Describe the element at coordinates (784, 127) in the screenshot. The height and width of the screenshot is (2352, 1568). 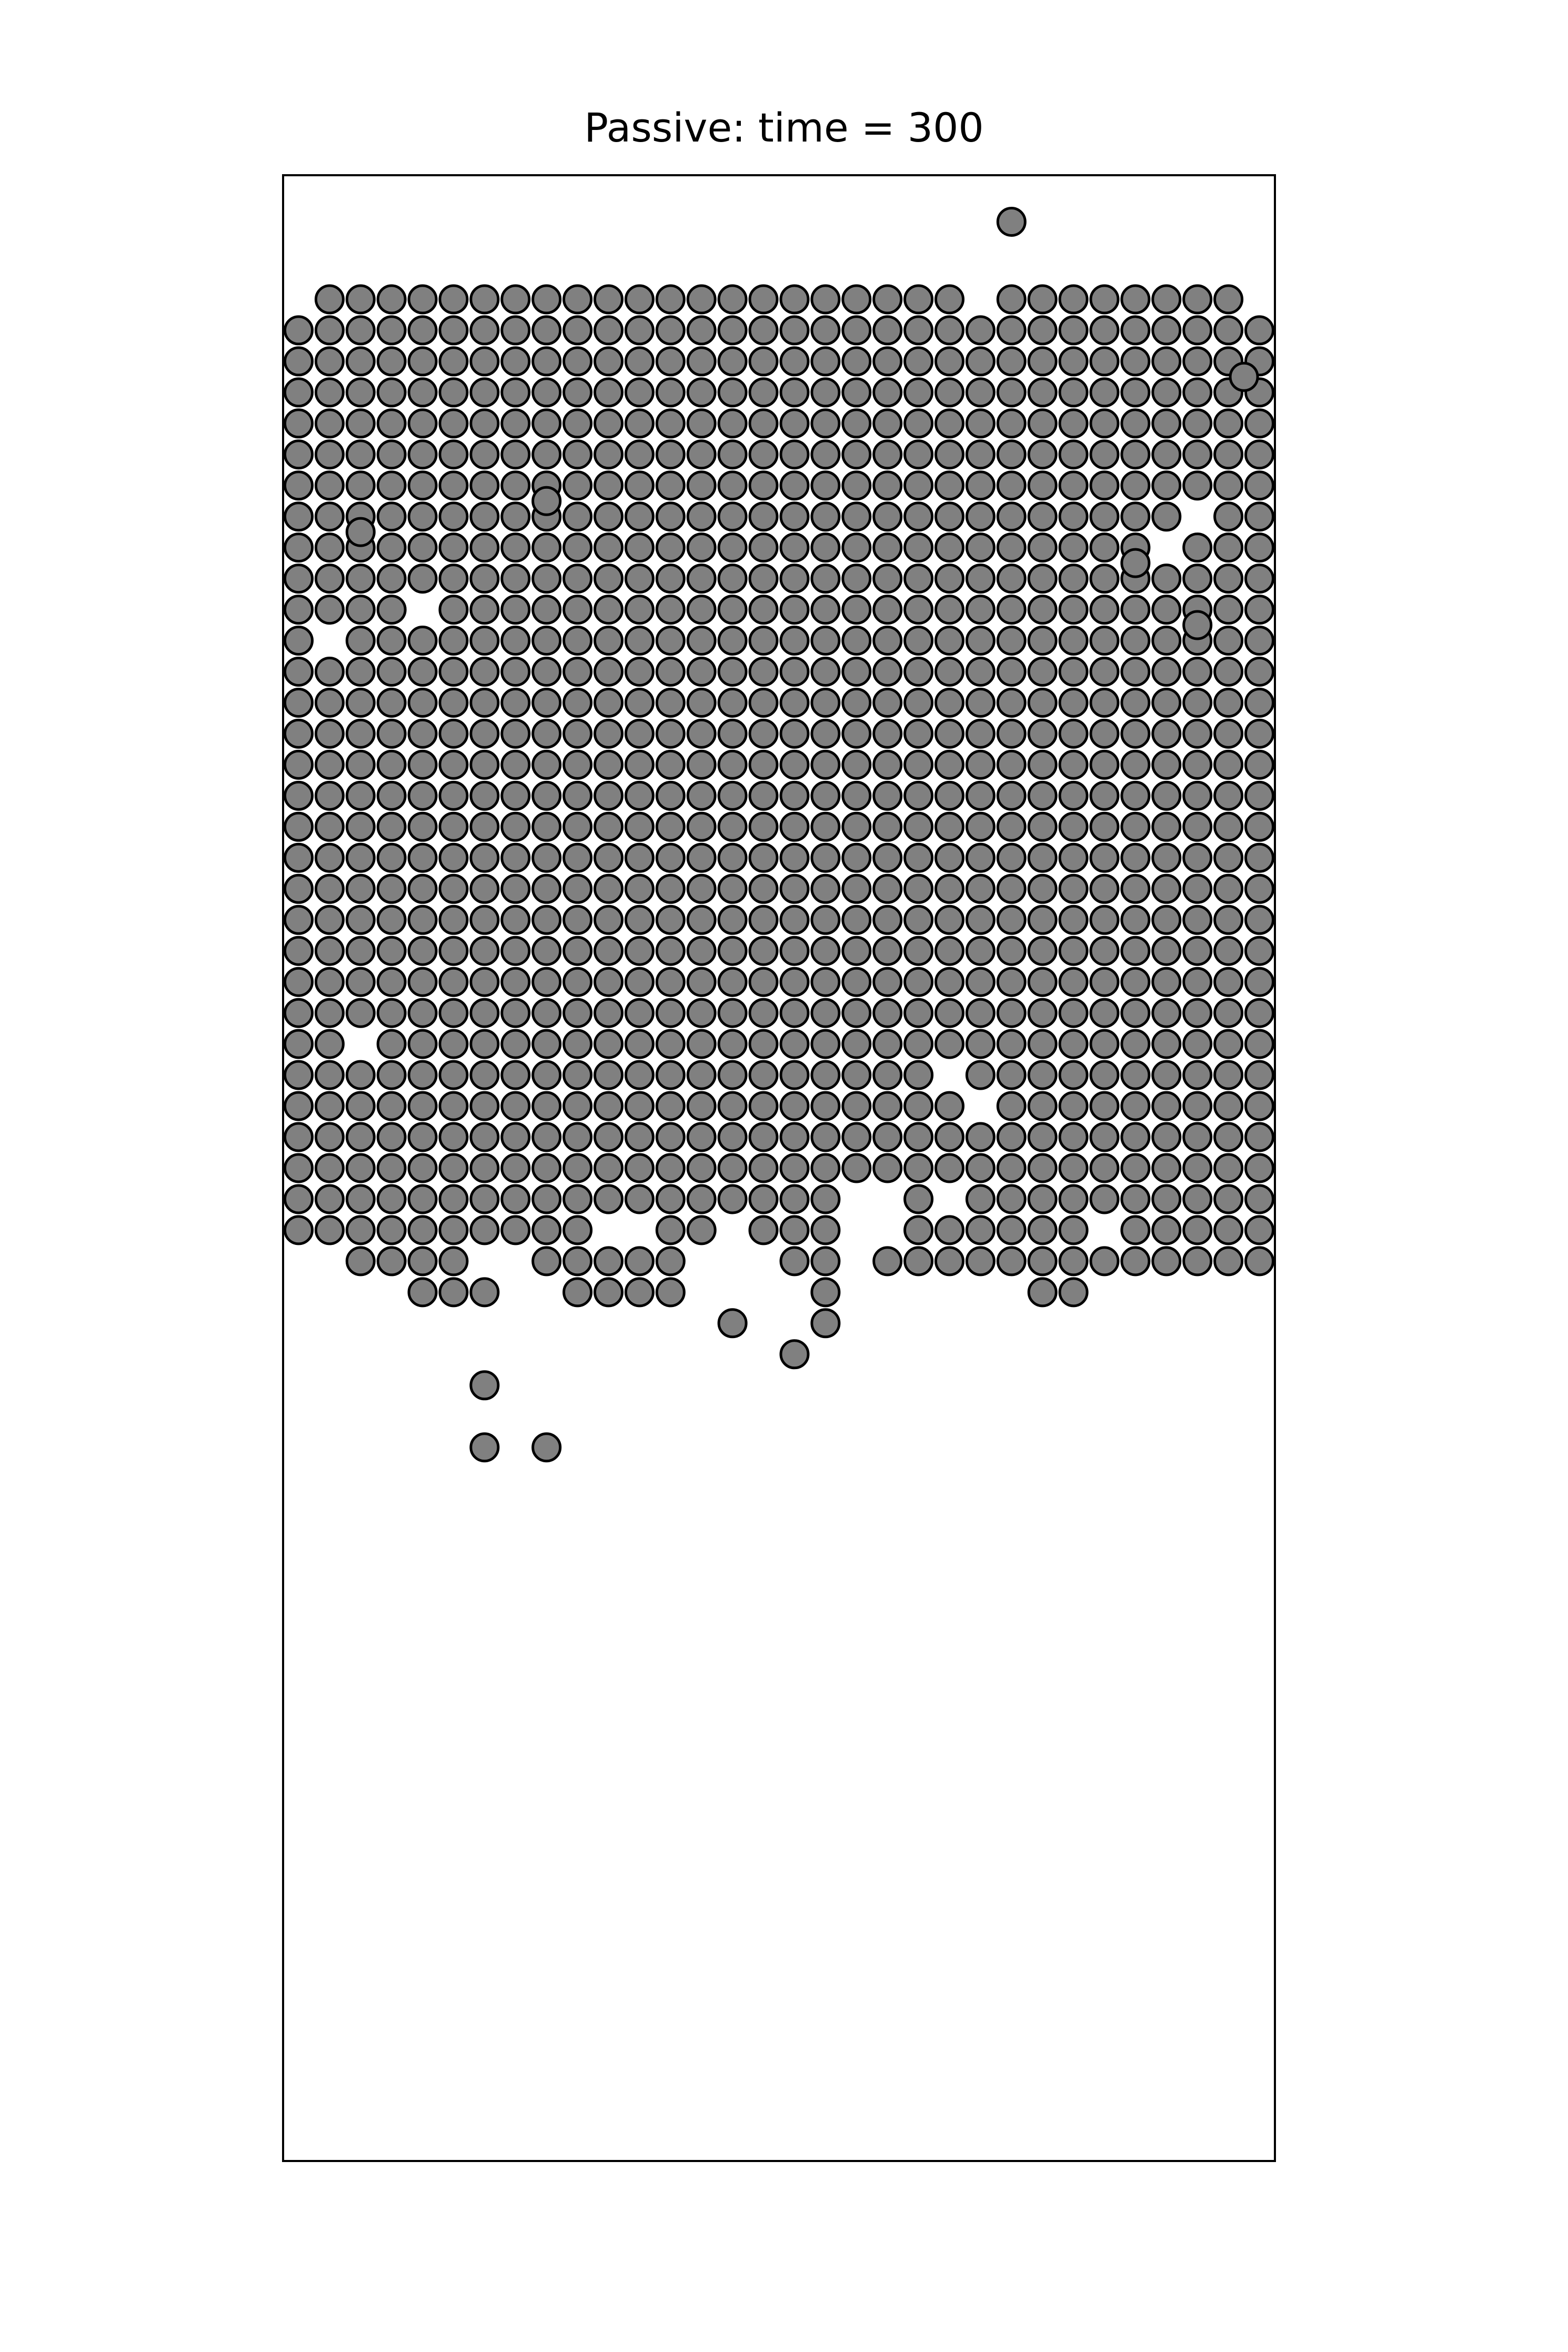
I see `chart-title: Passive: time = 300` at that location.